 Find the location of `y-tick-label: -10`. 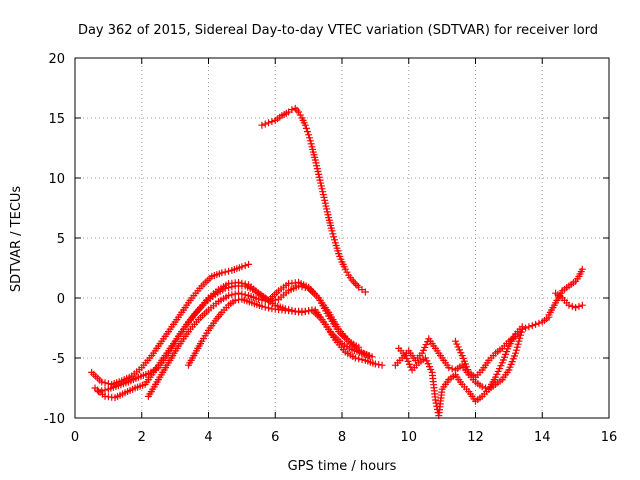

y-tick-label: -10 is located at coordinates (54, 419).